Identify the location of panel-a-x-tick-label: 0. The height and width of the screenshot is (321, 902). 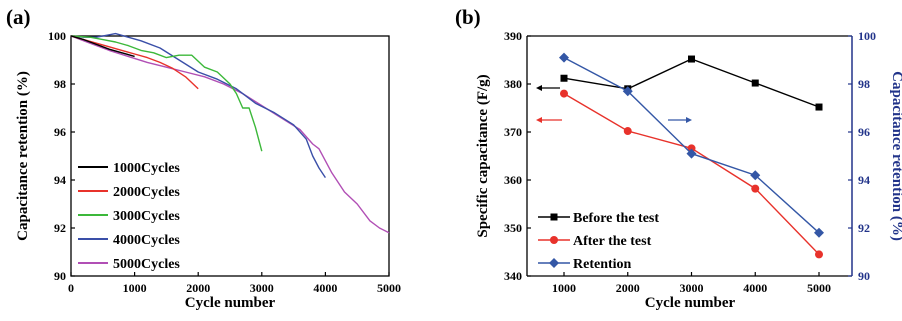
(71, 288).